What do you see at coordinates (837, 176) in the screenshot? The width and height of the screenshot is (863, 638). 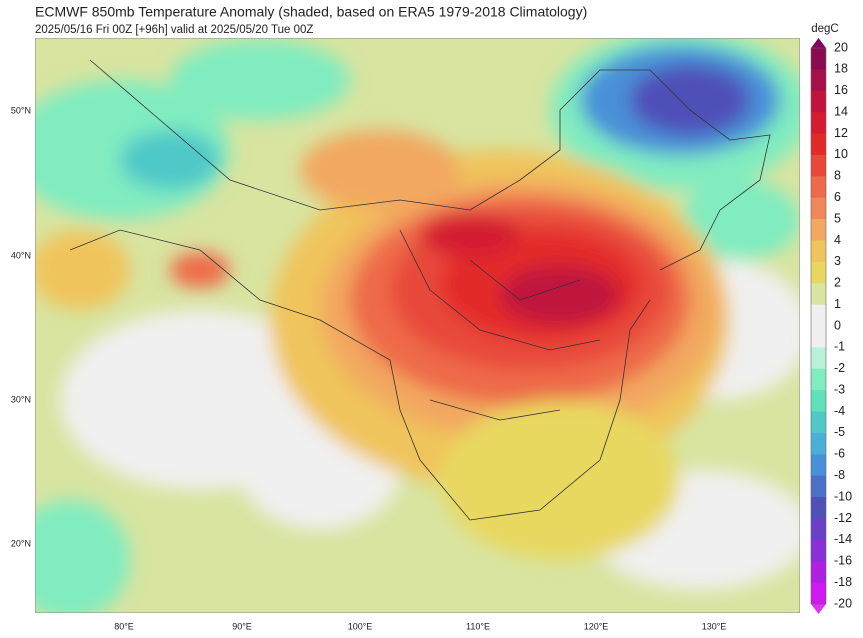 I see `colorbar-label: 8` at bounding box center [837, 176].